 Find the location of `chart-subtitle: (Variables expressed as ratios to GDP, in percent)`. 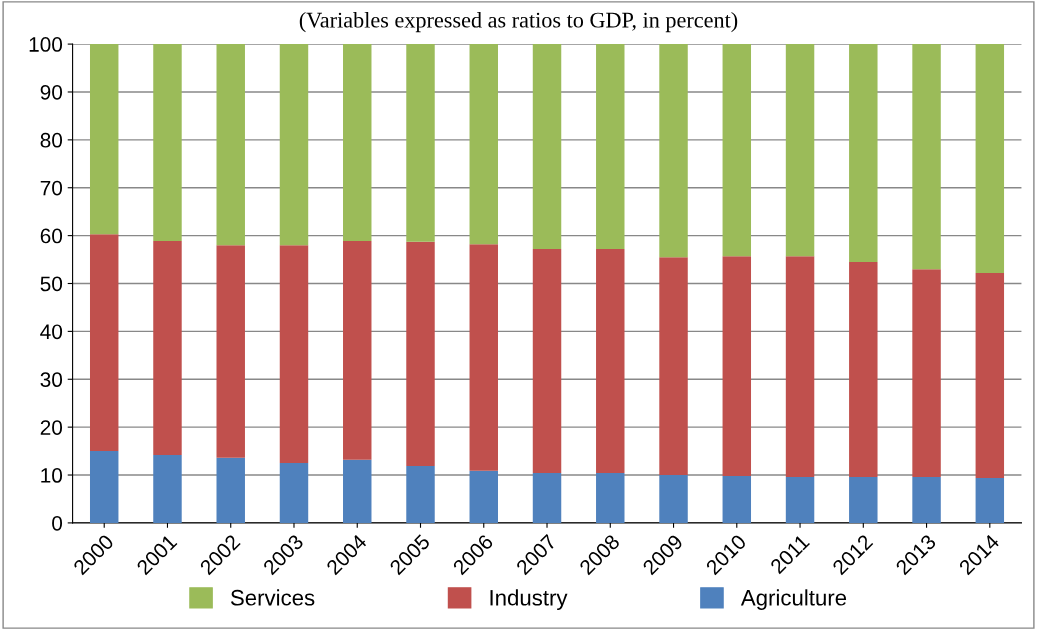

chart-subtitle: (Variables expressed as ratios to GDP, in percent) is located at coordinates (518, 22).